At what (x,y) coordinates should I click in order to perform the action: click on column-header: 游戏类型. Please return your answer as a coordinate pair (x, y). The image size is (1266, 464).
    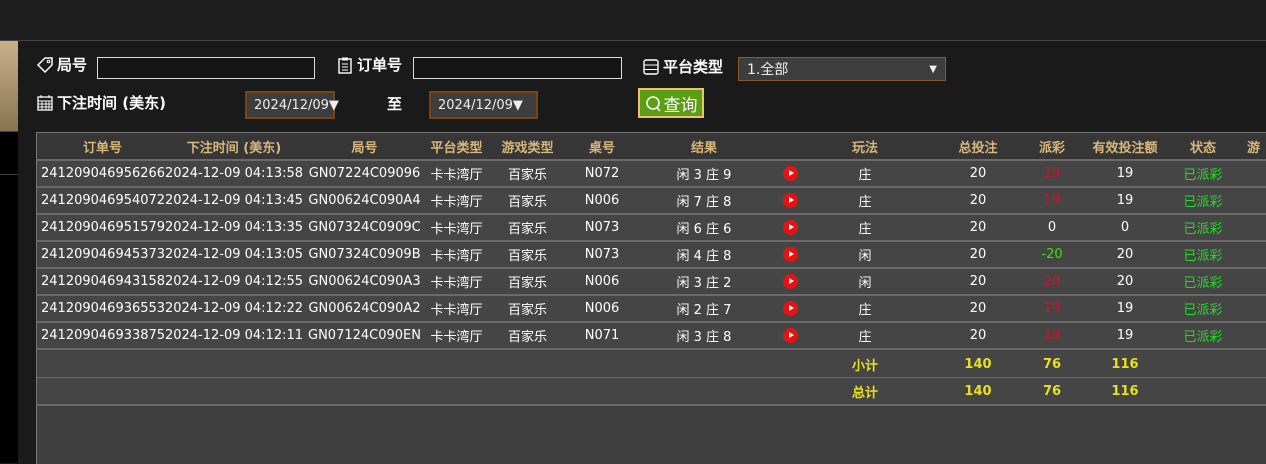
    Looking at the image, I should click on (527, 148).